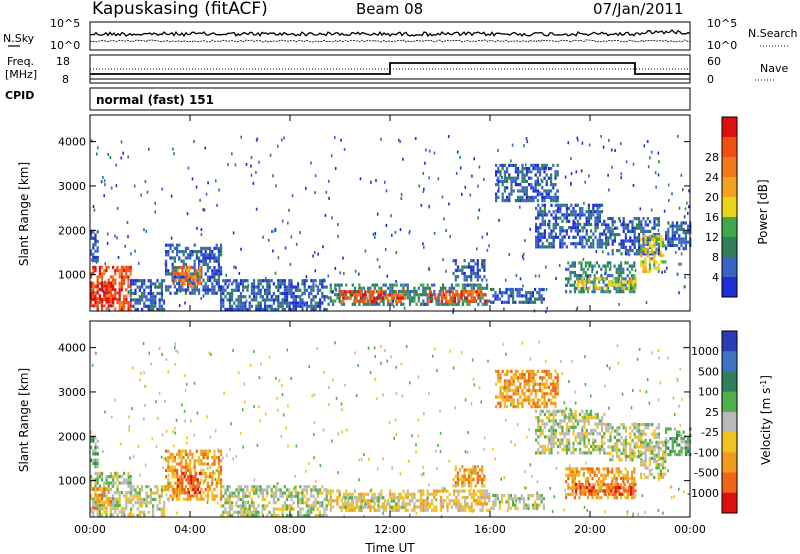 Image resolution: width=800 pixels, height=554 pixels. What do you see at coordinates (390, 71) in the screenshot?
I see `freq-traces` at bounding box center [390, 71].